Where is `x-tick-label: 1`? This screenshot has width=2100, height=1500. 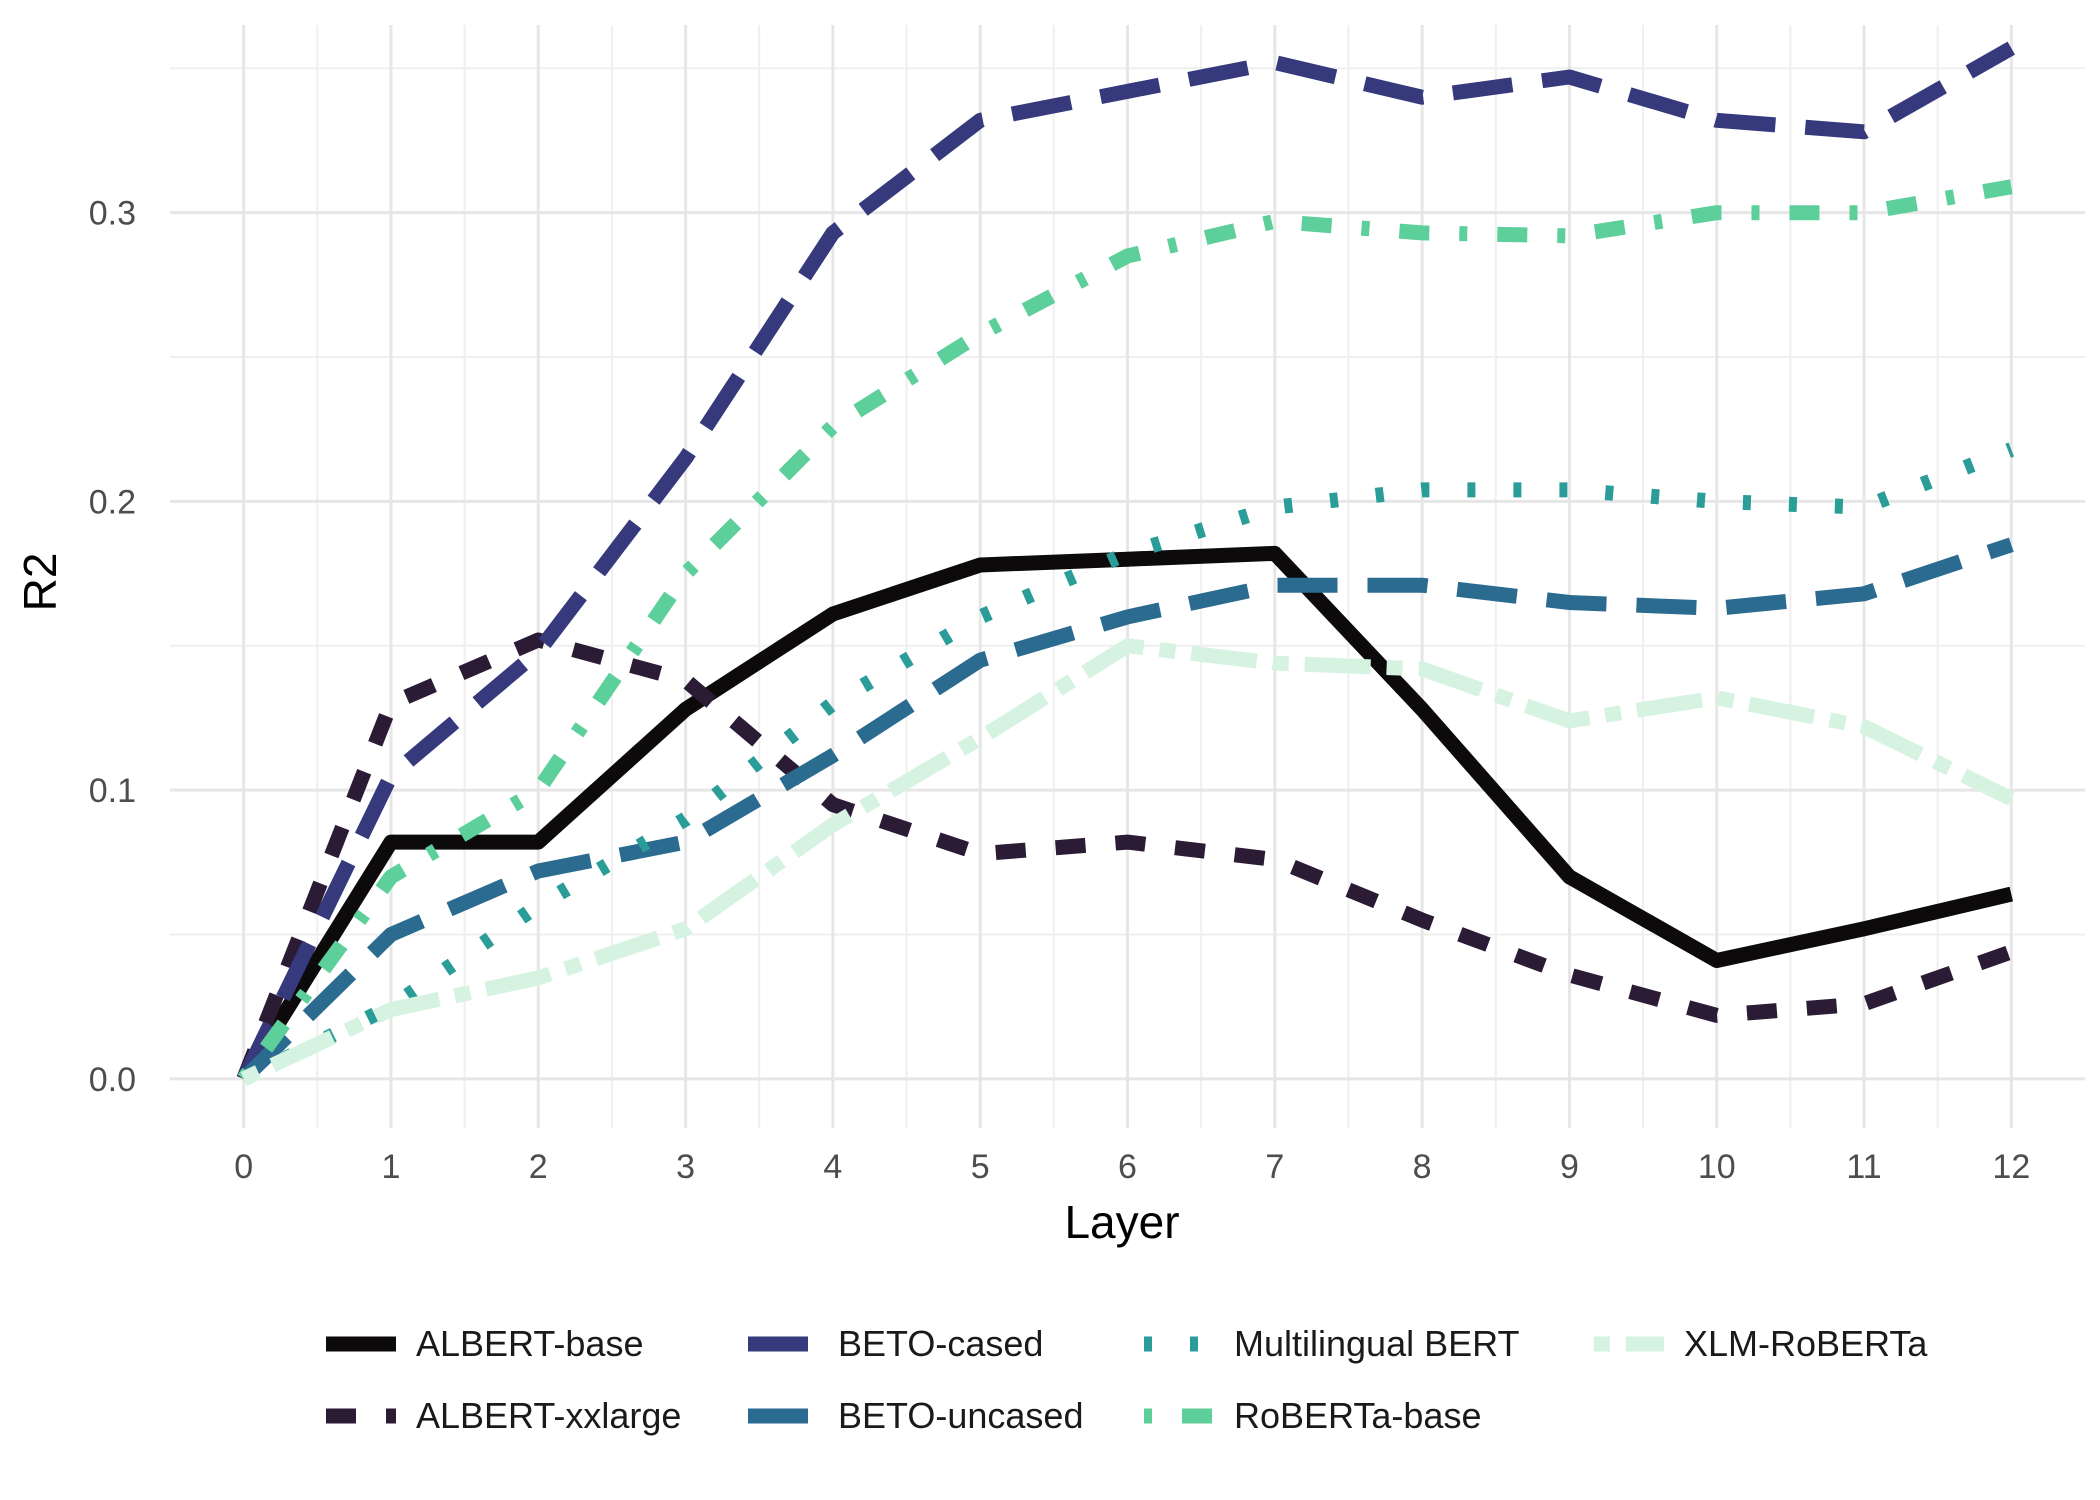
x-tick-label: 1 is located at coordinates (391, 1167).